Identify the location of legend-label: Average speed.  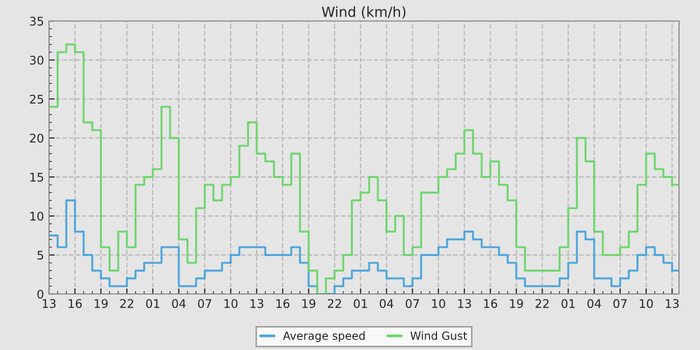
(323, 336).